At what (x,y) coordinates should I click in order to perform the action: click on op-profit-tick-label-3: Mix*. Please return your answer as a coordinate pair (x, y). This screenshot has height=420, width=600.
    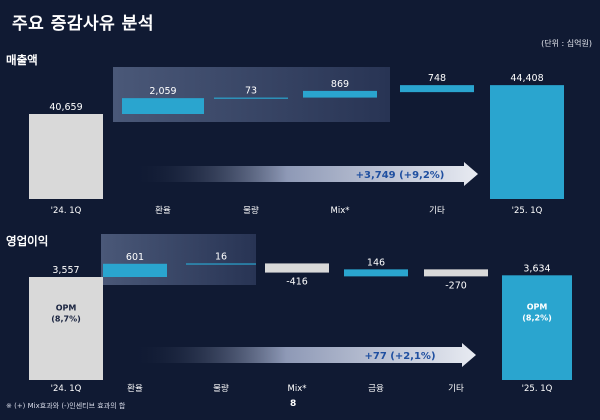
    Looking at the image, I should click on (297, 389).